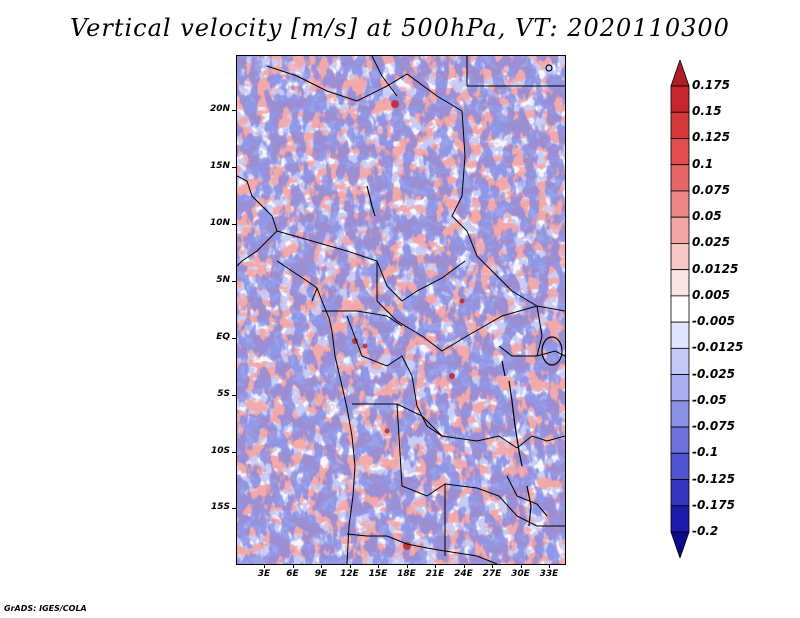 This screenshot has width=800, height=618. I want to click on lat-label: 20N, so click(219, 109).